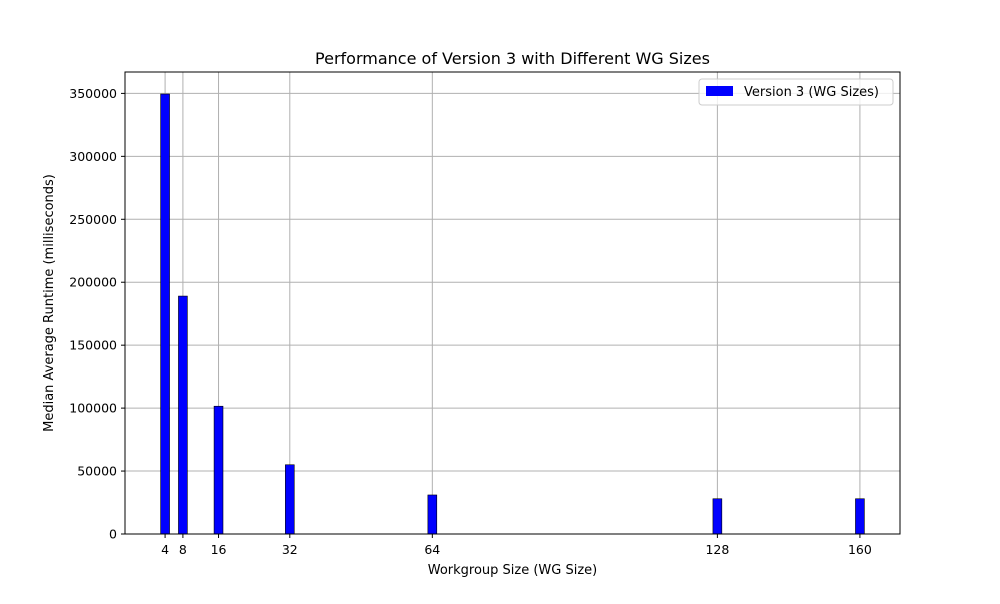 The height and width of the screenshot is (604, 1000). Describe the element at coordinates (719, 91) in the screenshot. I see `legend-swatch` at that location.